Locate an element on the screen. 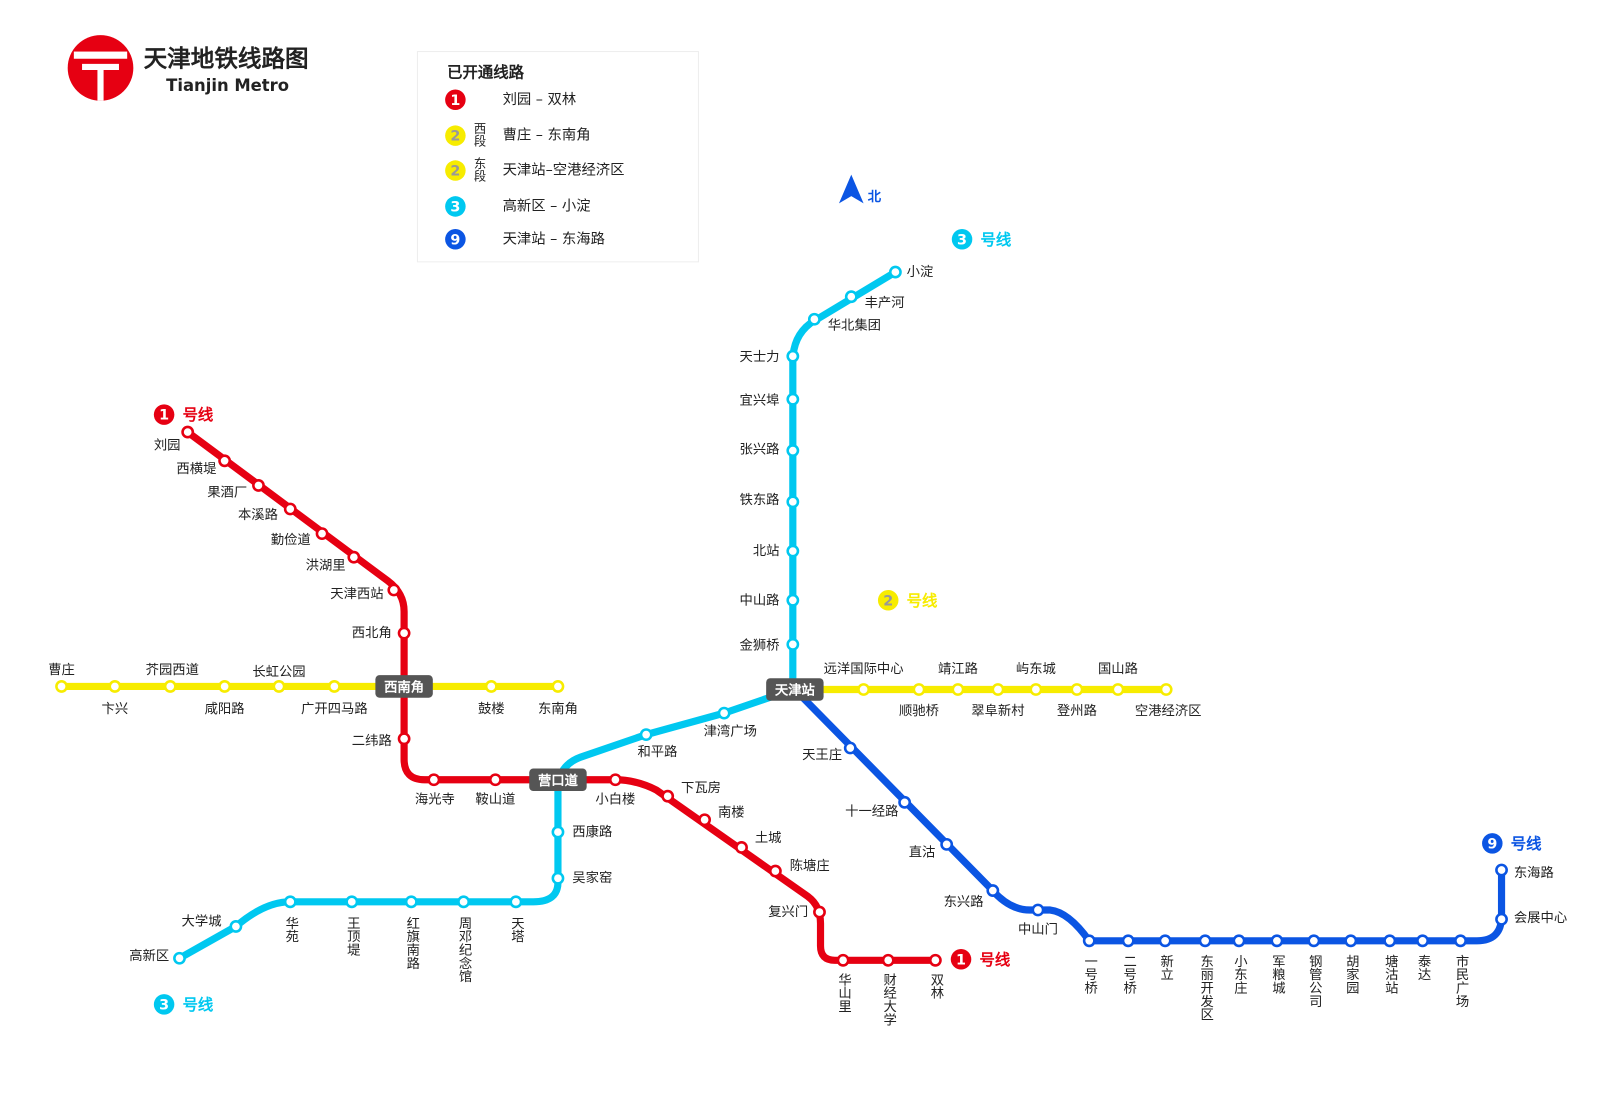 The image size is (1600, 1098). line-badge-number: 9 is located at coordinates (1492, 844).